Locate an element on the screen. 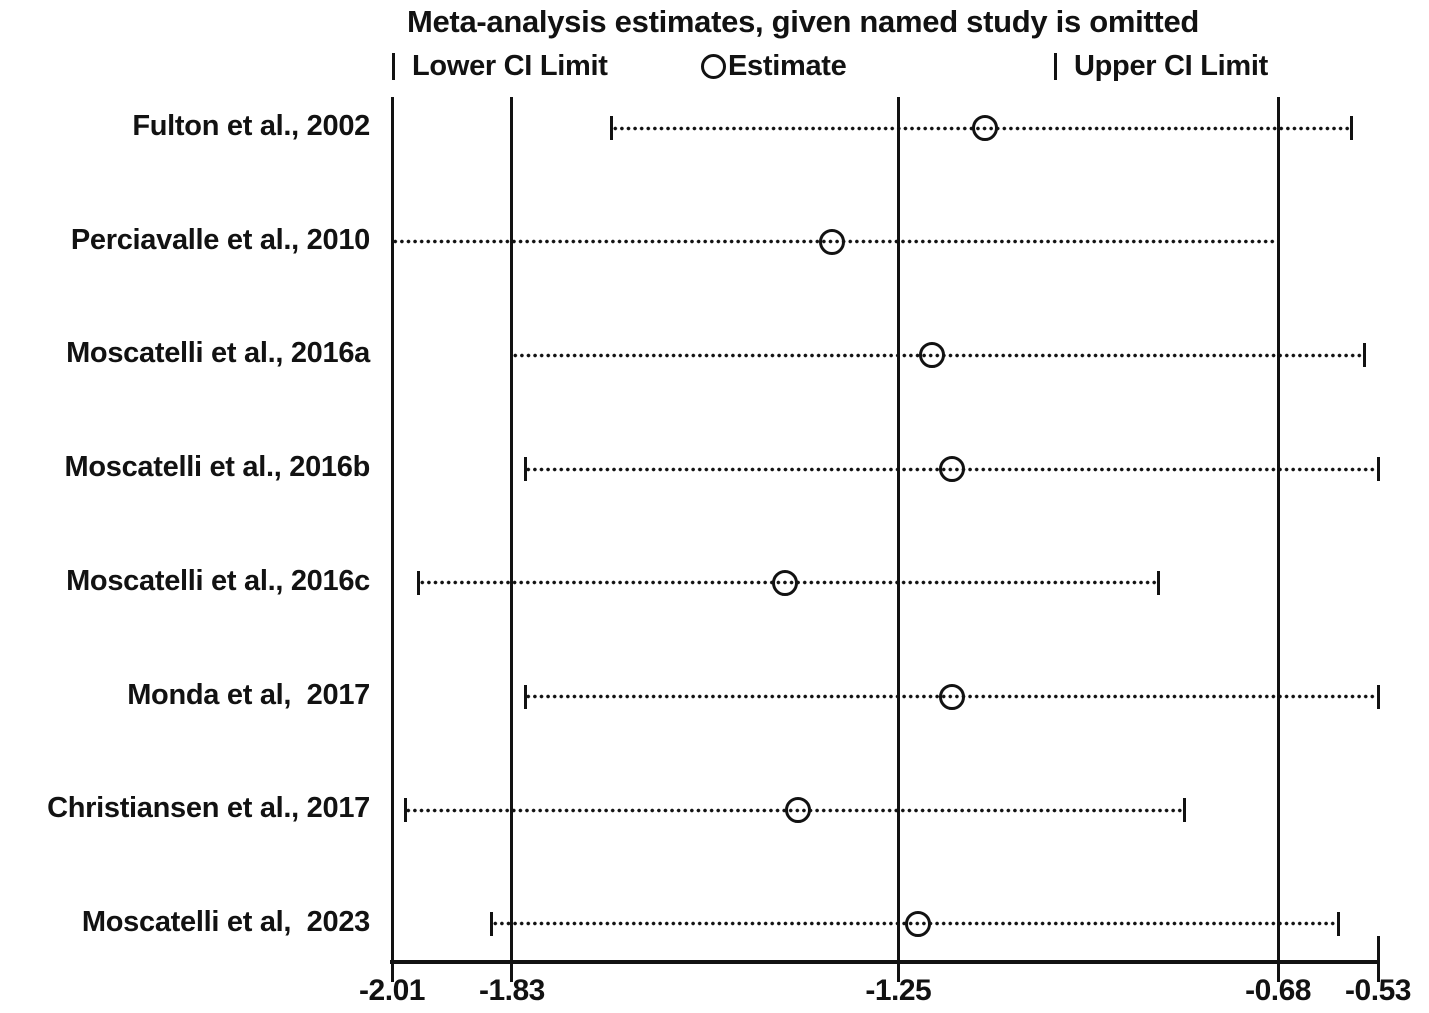 This screenshot has width=1429, height=1013. legend-lower-ci: Lower CI Limit is located at coordinates (500, 66).